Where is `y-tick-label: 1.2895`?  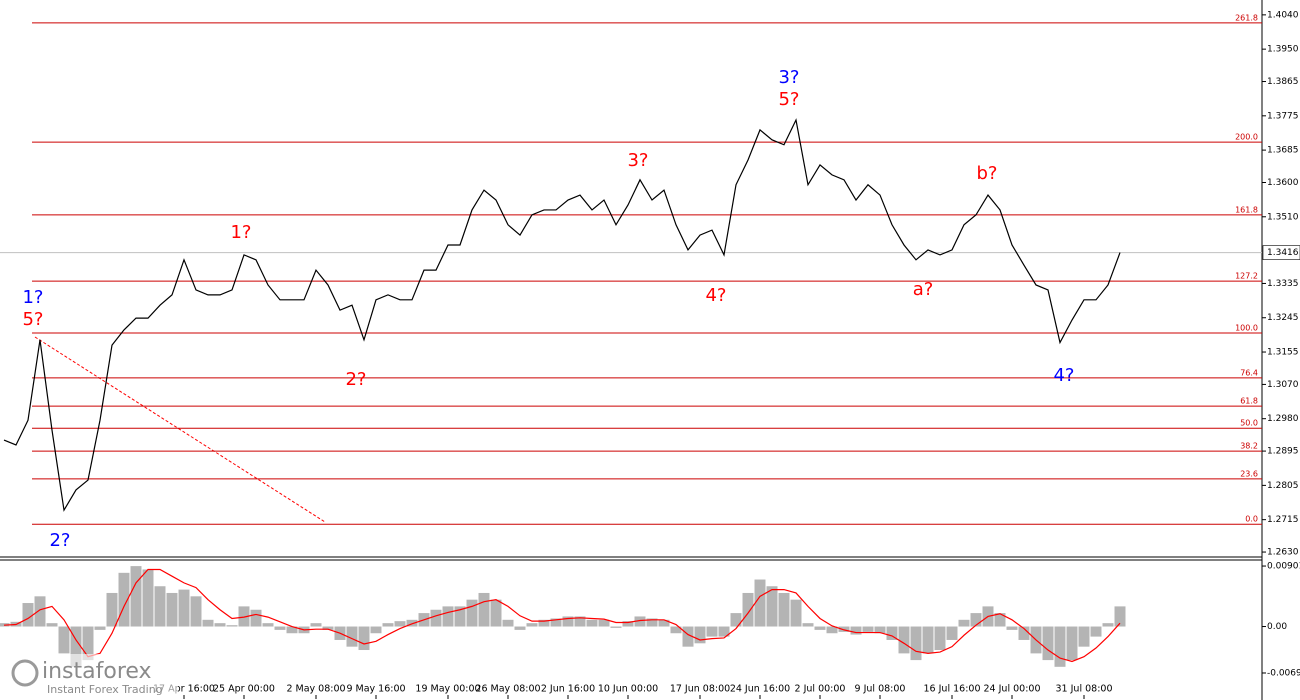
y-tick-label: 1.2895 is located at coordinates (1283, 452).